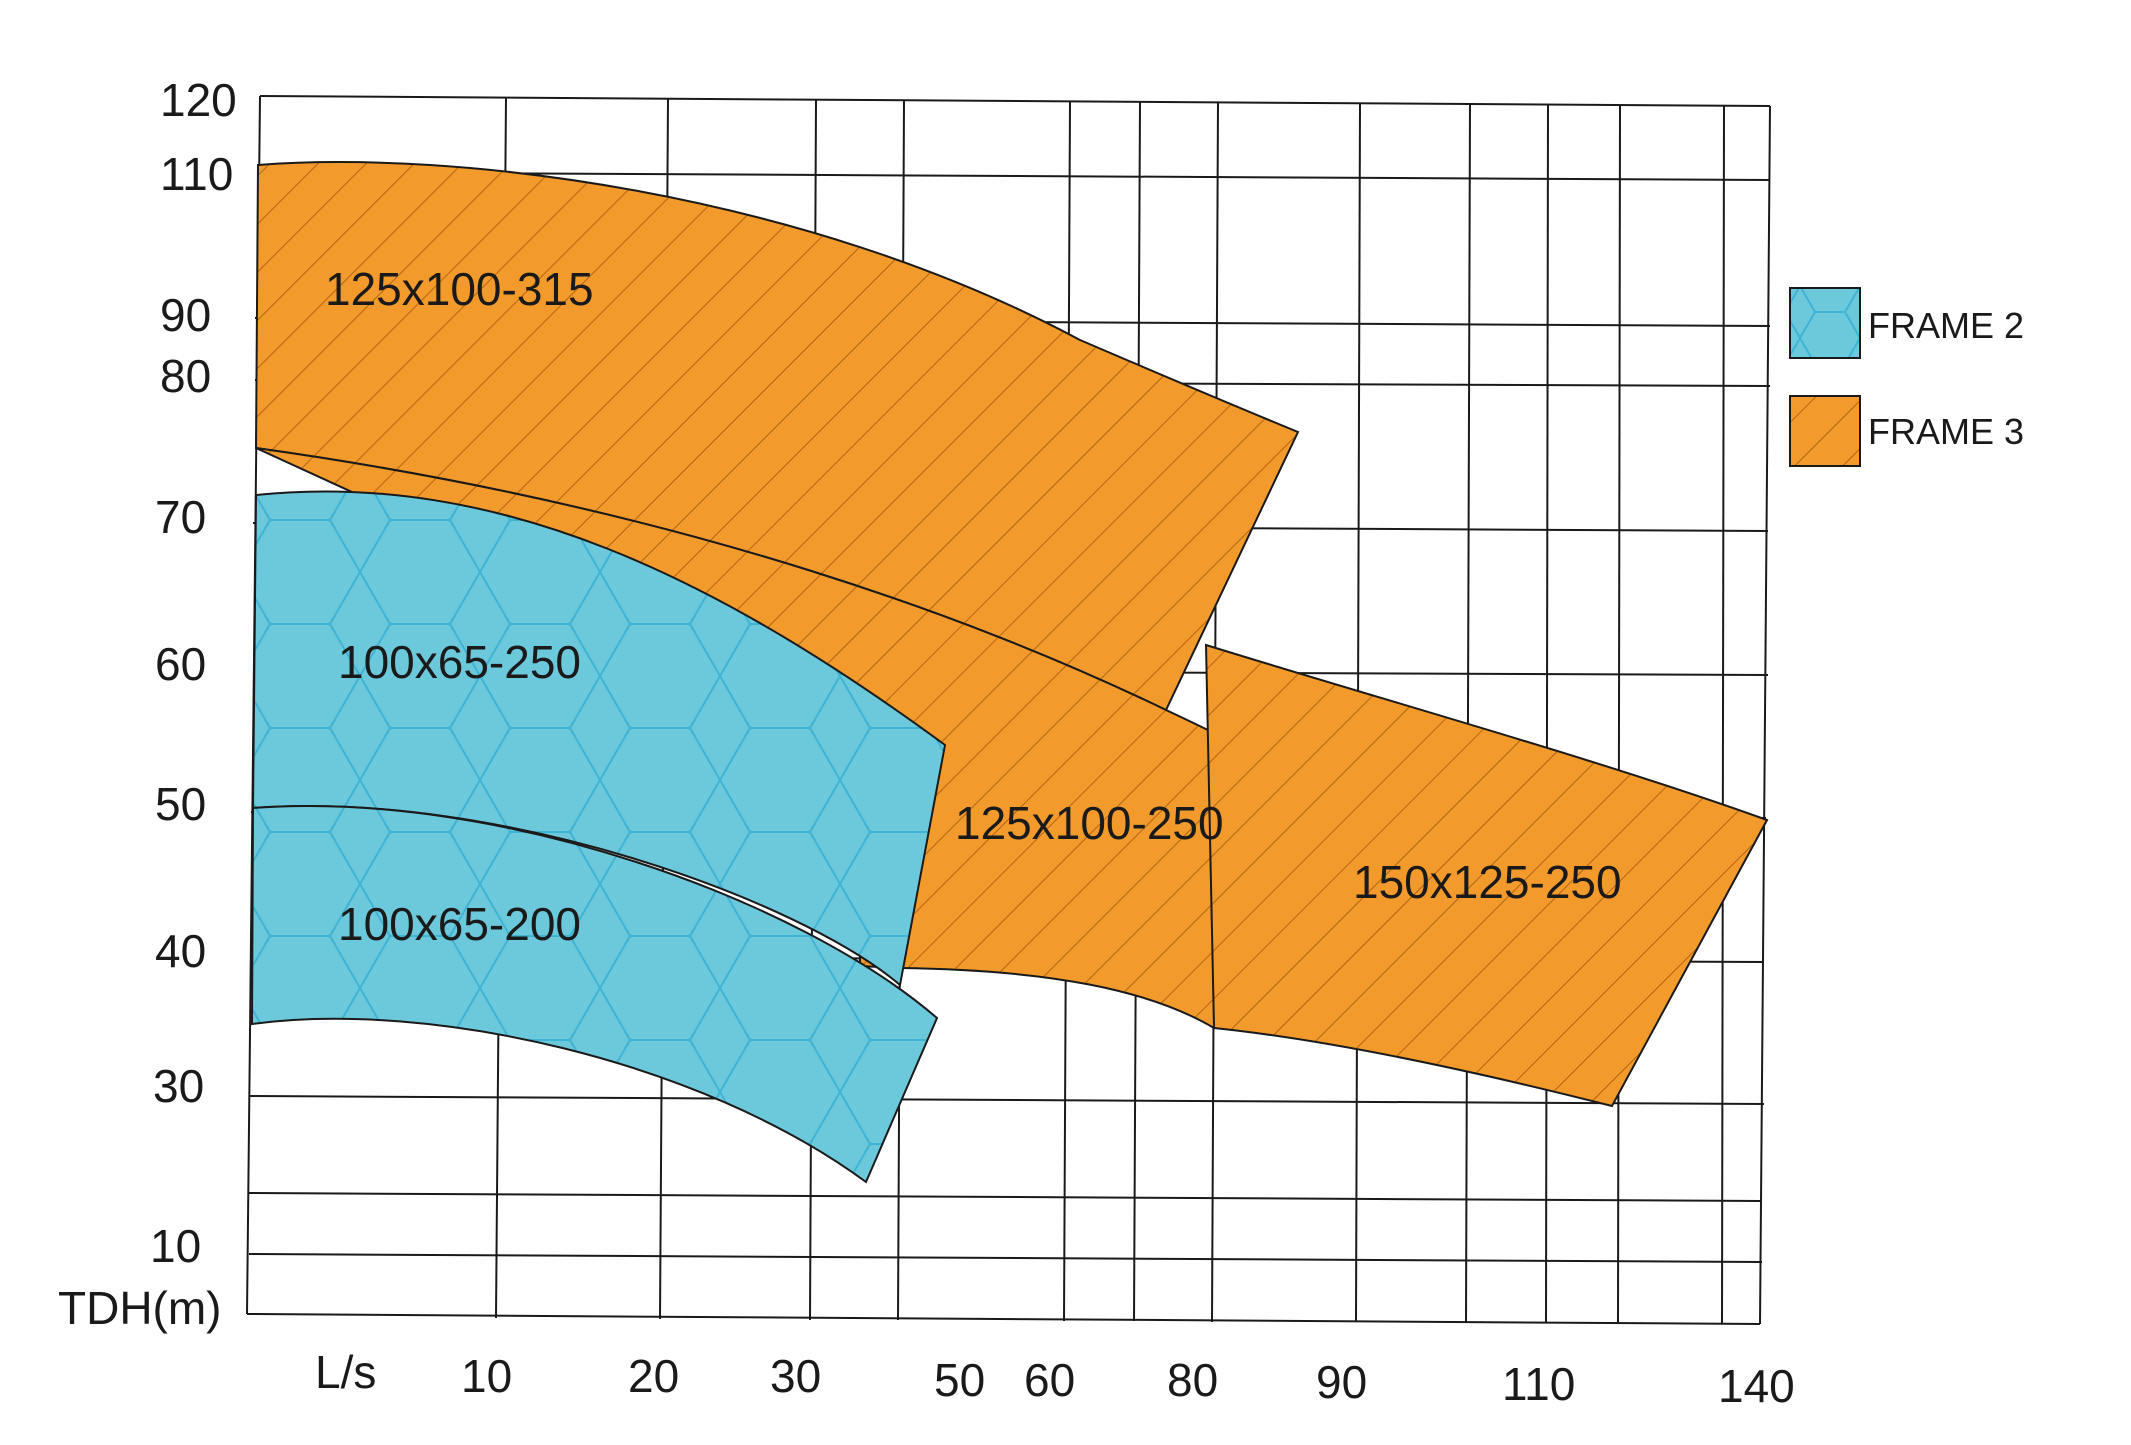  Describe the element at coordinates (486, 1376) in the screenshot. I see `x-tick-label: 10` at that location.